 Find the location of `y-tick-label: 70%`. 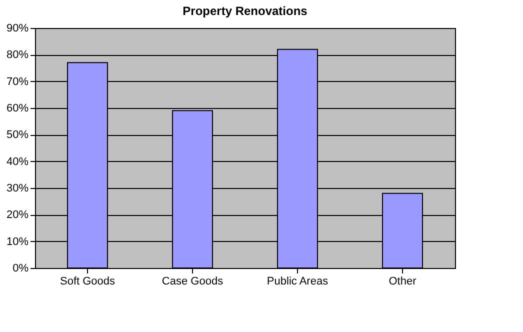

y-tick-label: 70% is located at coordinates (17, 82).